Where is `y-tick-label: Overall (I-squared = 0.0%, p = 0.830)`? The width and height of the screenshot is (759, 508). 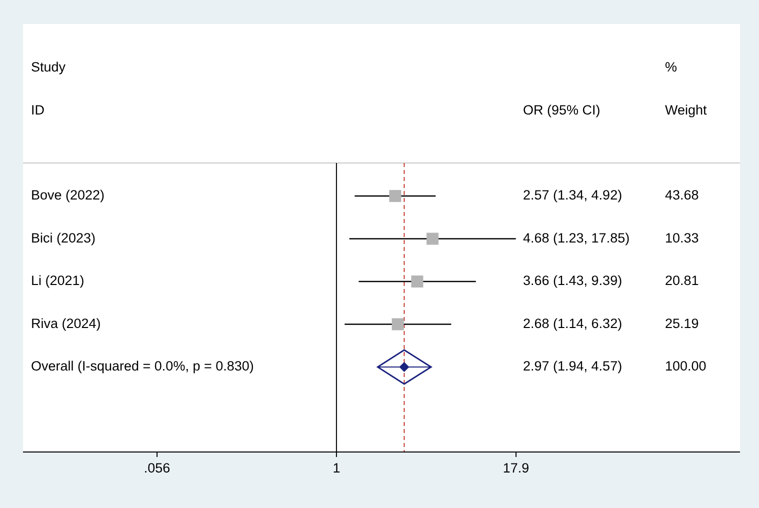
y-tick-label: Overall (I-squared = 0.0%, p = 0.830) is located at coordinates (142, 366).